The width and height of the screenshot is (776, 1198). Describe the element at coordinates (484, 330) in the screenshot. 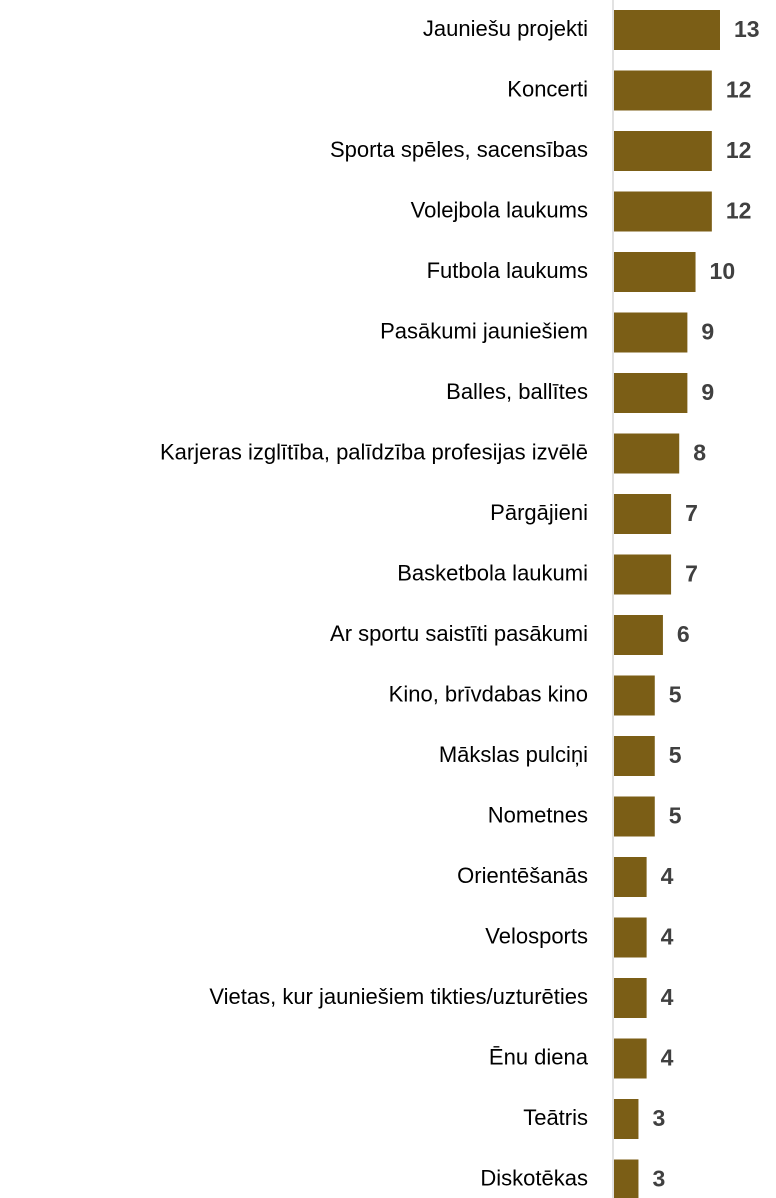

I see `category-label: Pasākumi jauniešiem` at that location.